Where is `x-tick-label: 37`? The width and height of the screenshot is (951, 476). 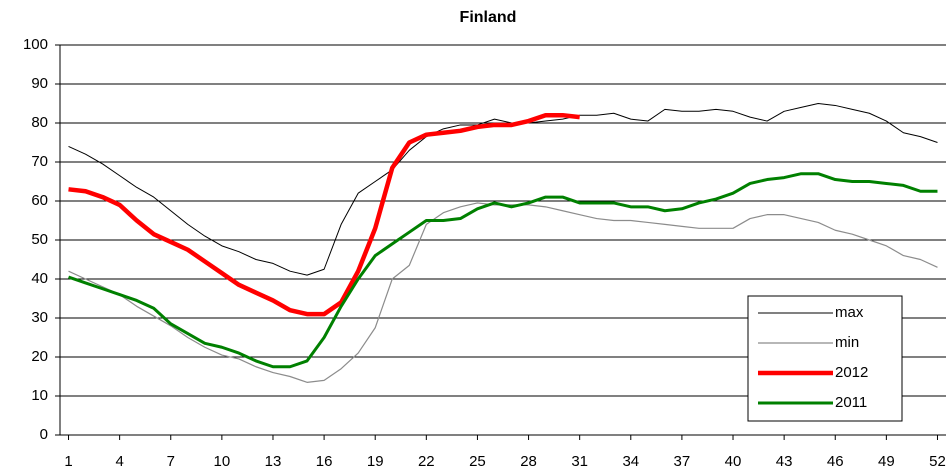
x-tick-label: 37 is located at coordinates (682, 461).